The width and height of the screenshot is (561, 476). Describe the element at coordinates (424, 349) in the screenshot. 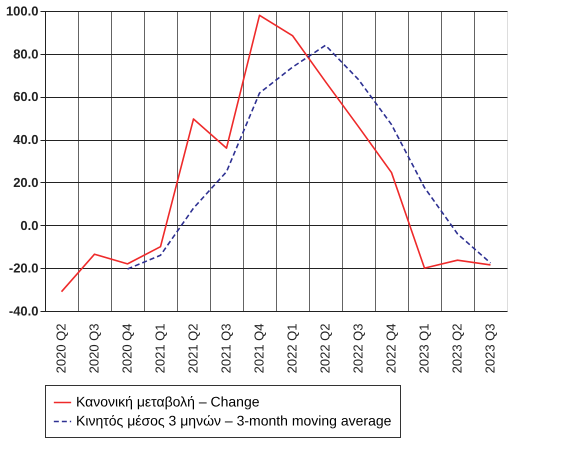

I see `x-tick-label: 2023 Q1` at that location.